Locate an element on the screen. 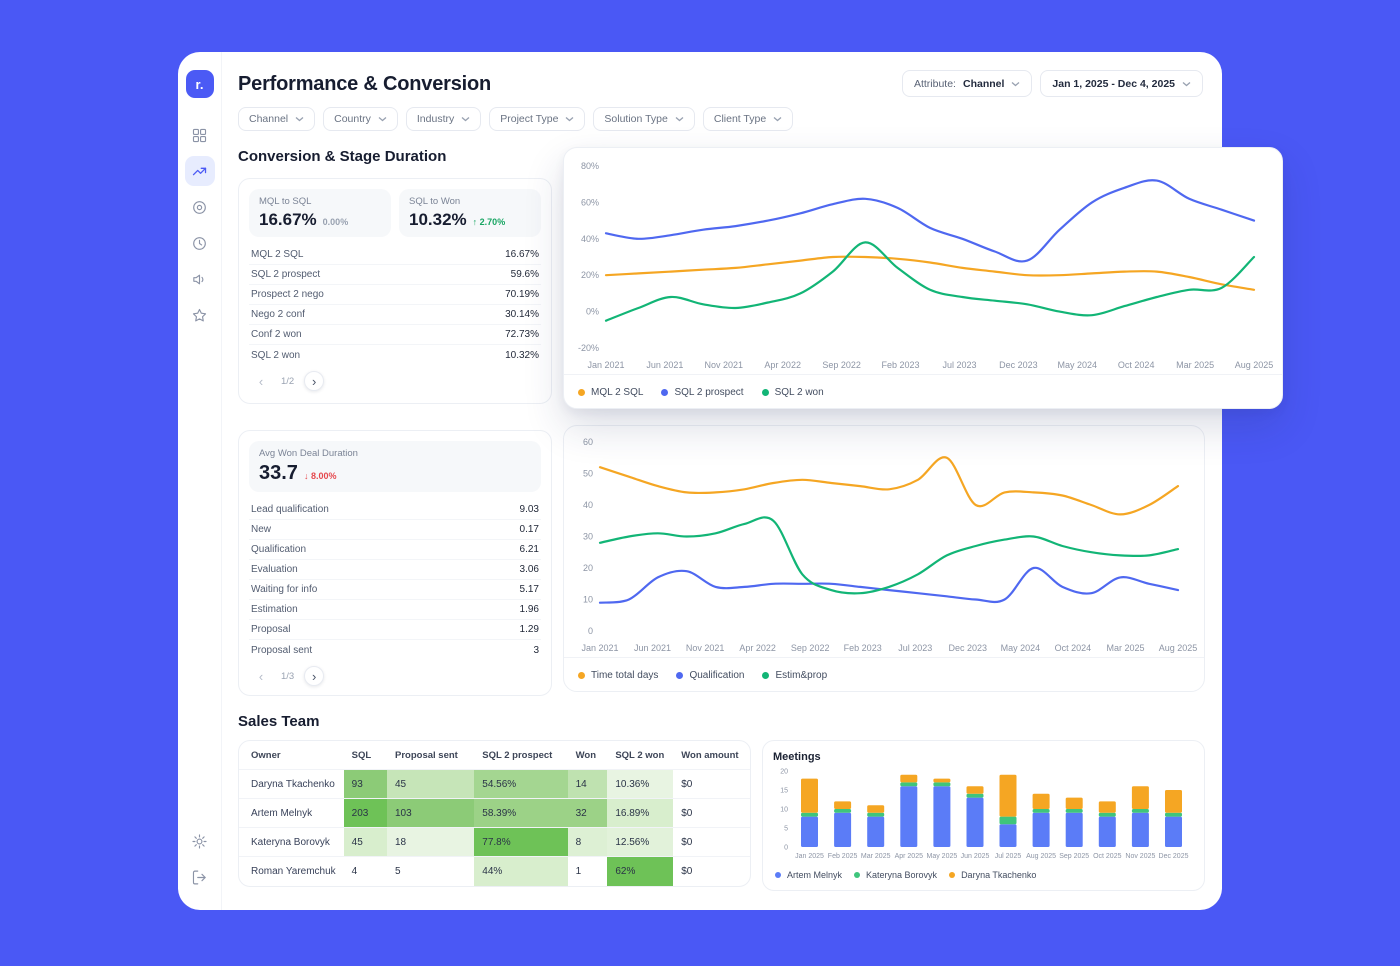 The image size is (1400, 966). kpi-delta: ↑ 2.70% is located at coordinates (489, 222).